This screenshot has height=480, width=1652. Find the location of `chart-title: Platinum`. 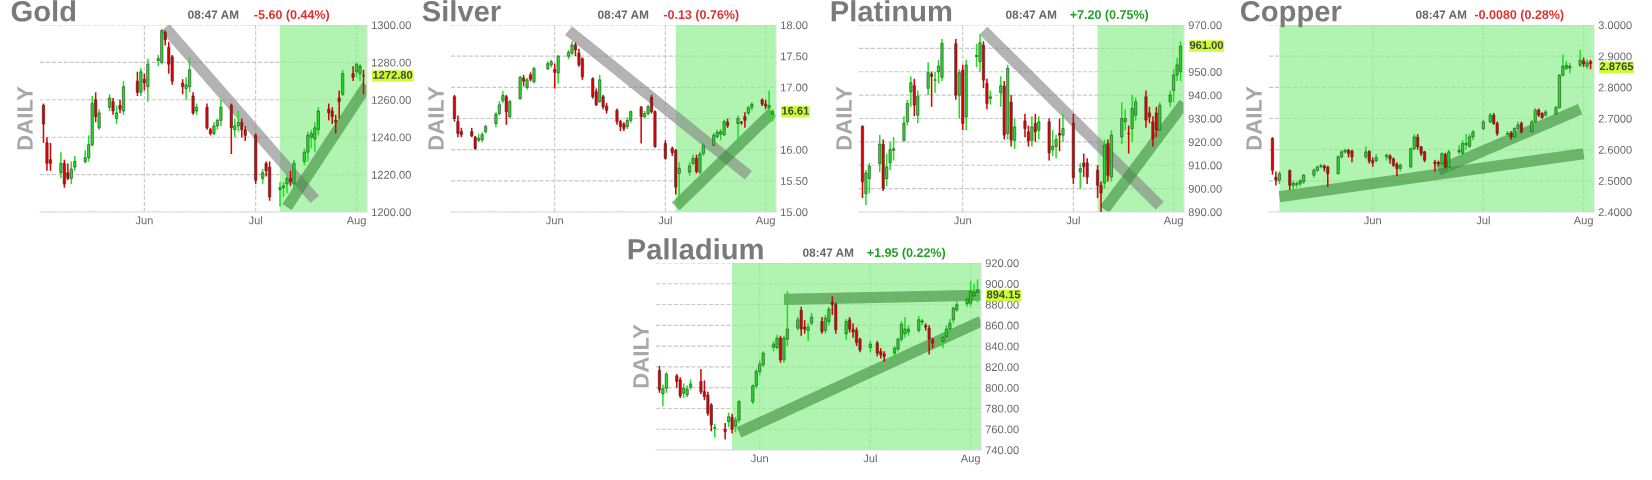

chart-title: Platinum is located at coordinates (891, 11).